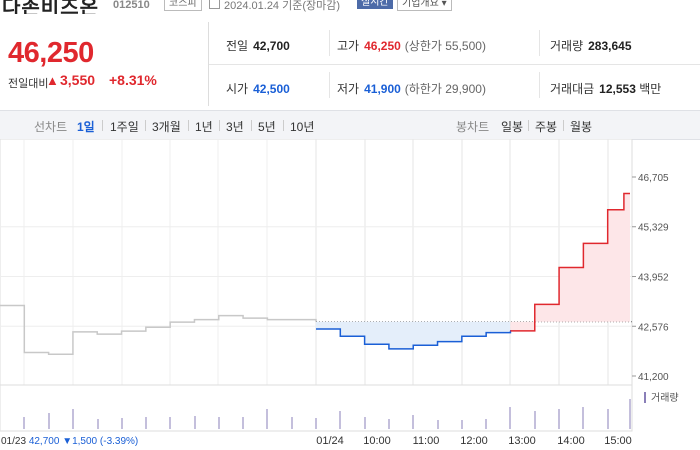 Image resolution: width=700 pixels, height=450 pixels. I want to click on stat-low: 저가 41,900 (하한가 29,900), so click(411, 88).